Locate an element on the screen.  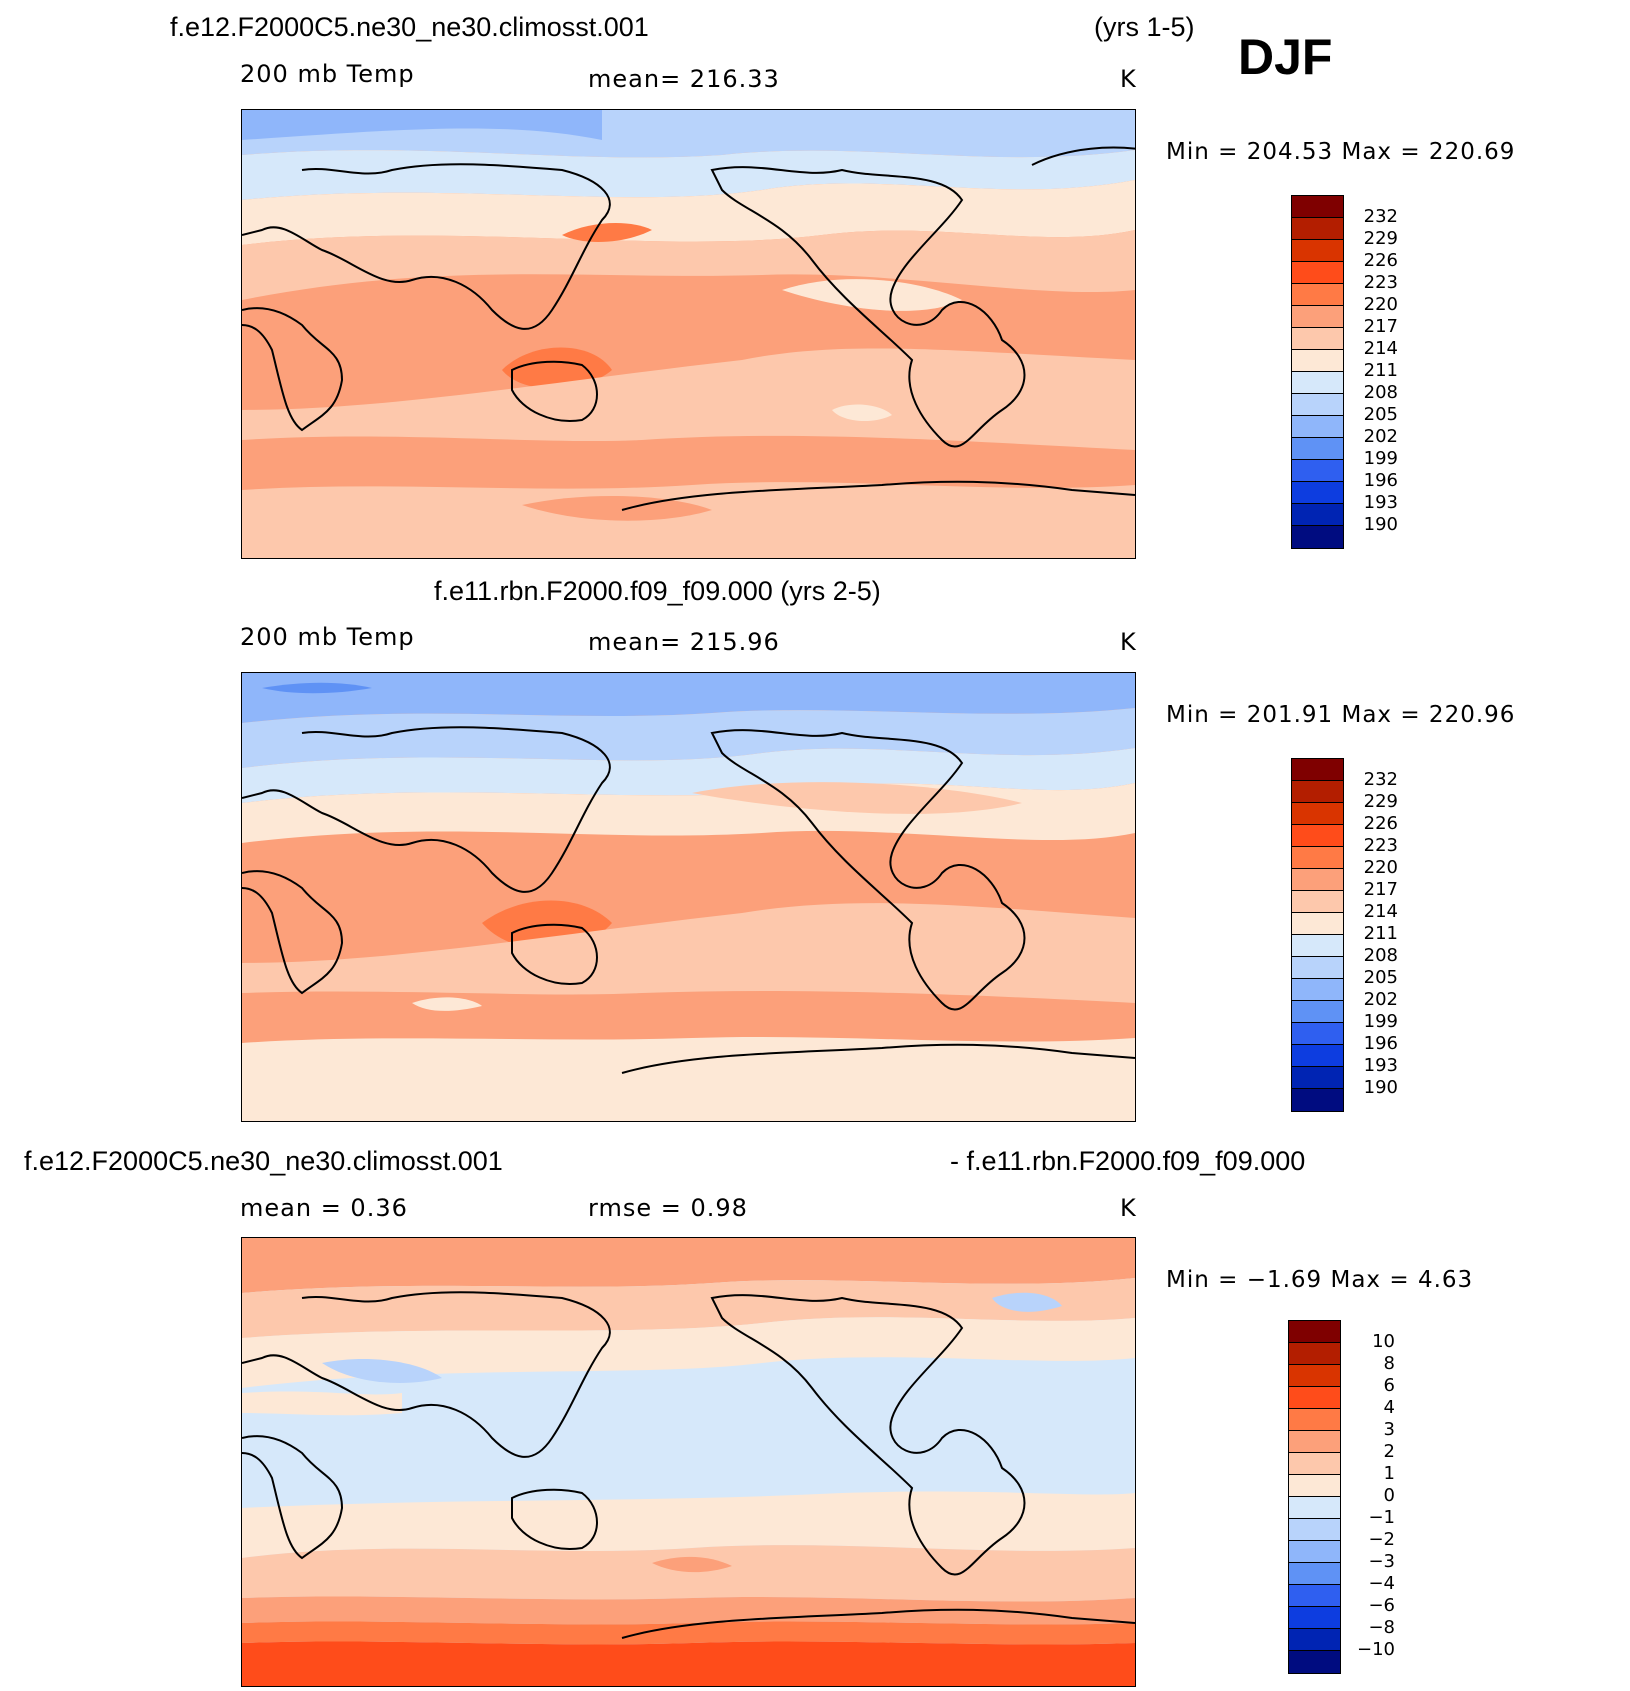
panel3-mean: mean = 0.36 is located at coordinates (324, 1208).